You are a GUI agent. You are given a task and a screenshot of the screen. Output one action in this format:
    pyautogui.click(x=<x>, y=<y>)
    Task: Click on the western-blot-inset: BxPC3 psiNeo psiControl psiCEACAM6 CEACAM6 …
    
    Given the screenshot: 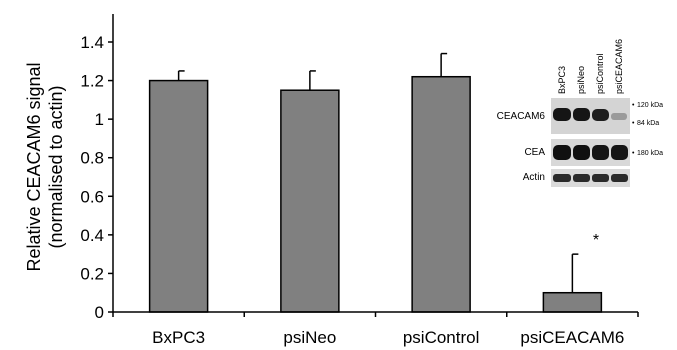 What is the action you would take?
    pyautogui.click(x=580, y=113)
    